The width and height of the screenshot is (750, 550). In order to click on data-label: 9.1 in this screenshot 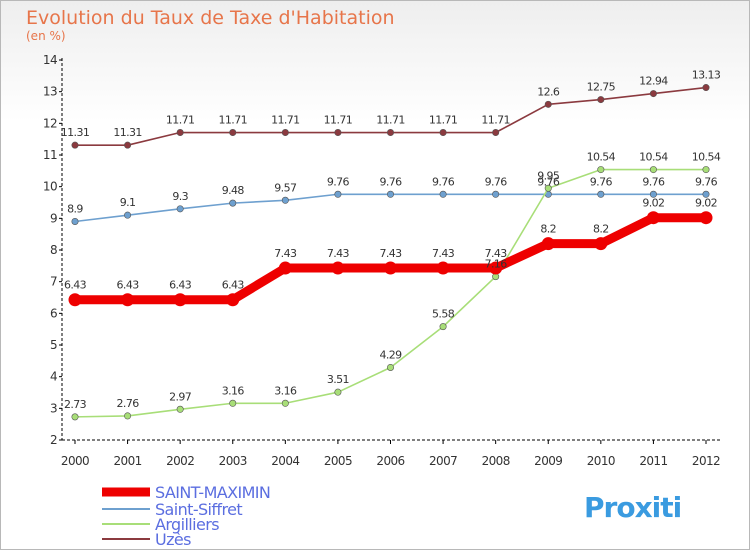, I will do `click(128, 202)`.